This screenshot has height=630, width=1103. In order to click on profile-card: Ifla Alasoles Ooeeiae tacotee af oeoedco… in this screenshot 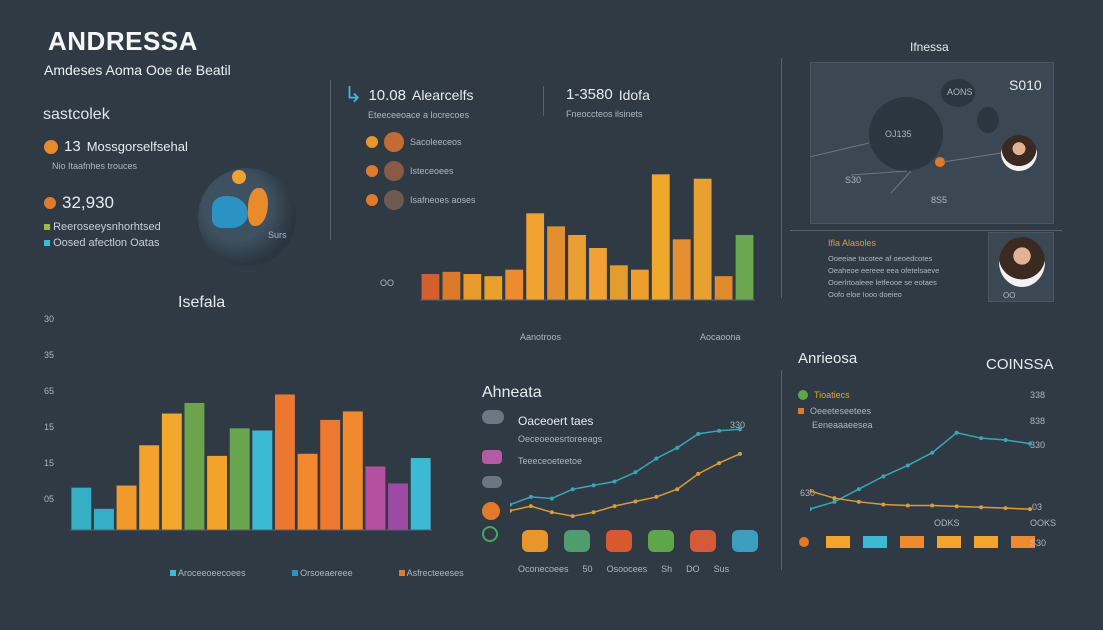, I will do `click(903, 268)`.